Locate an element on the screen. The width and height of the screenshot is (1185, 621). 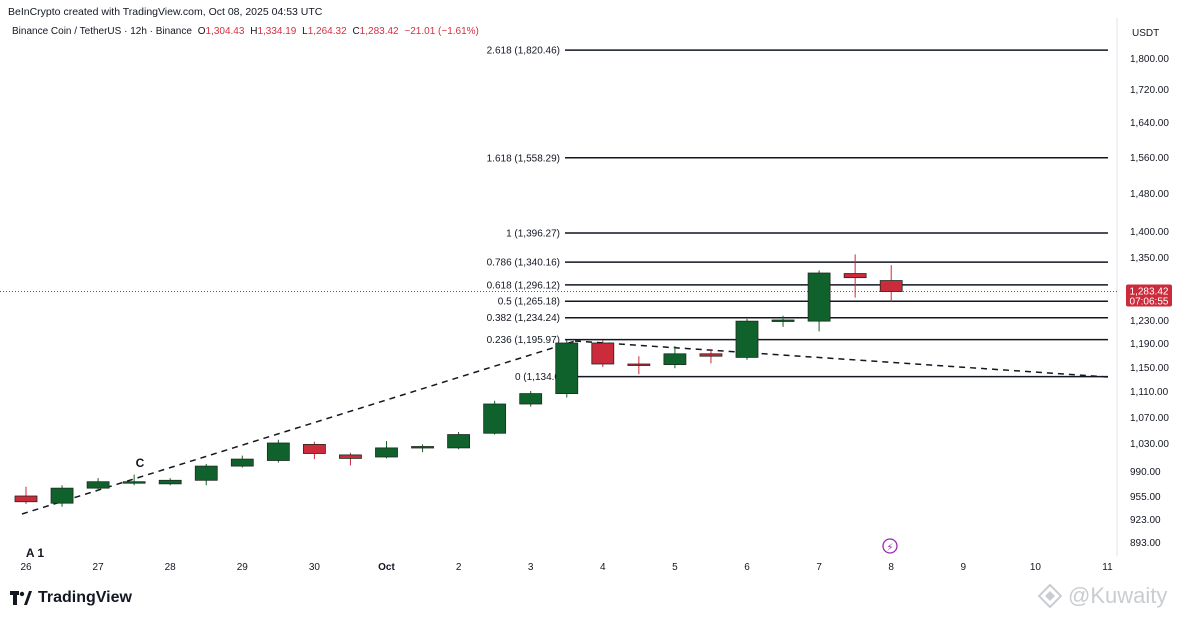
x-tick-label: 2 is located at coordinates (459, 567).